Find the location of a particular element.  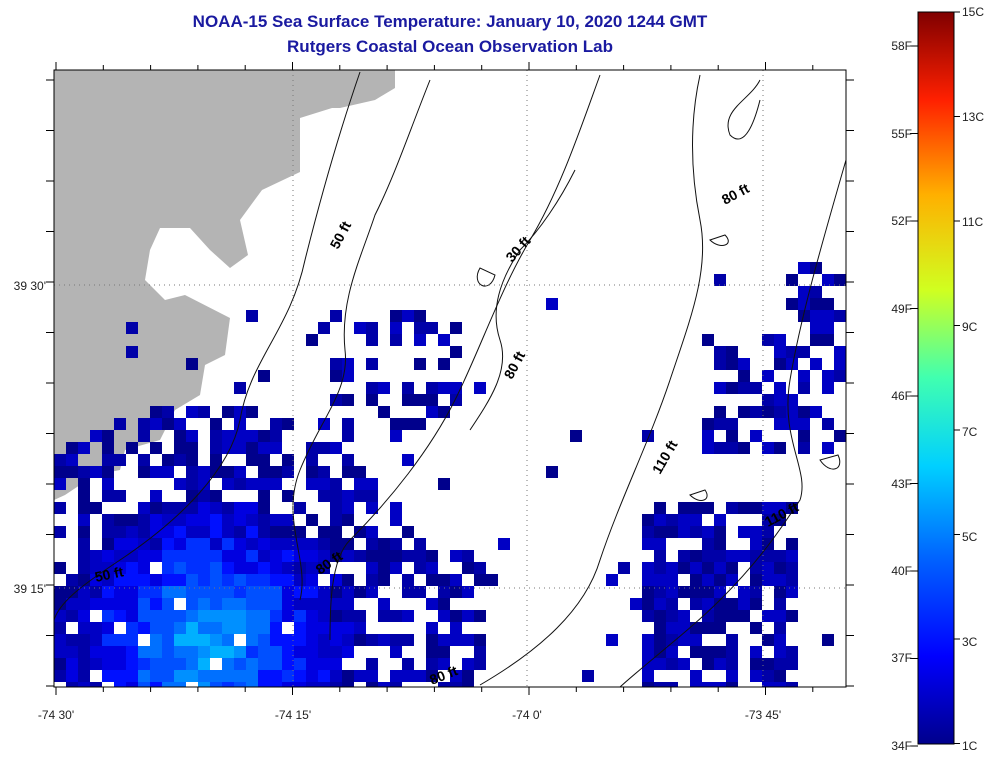

y-tick-label: 39 15' is located at coordinates (30, 589).